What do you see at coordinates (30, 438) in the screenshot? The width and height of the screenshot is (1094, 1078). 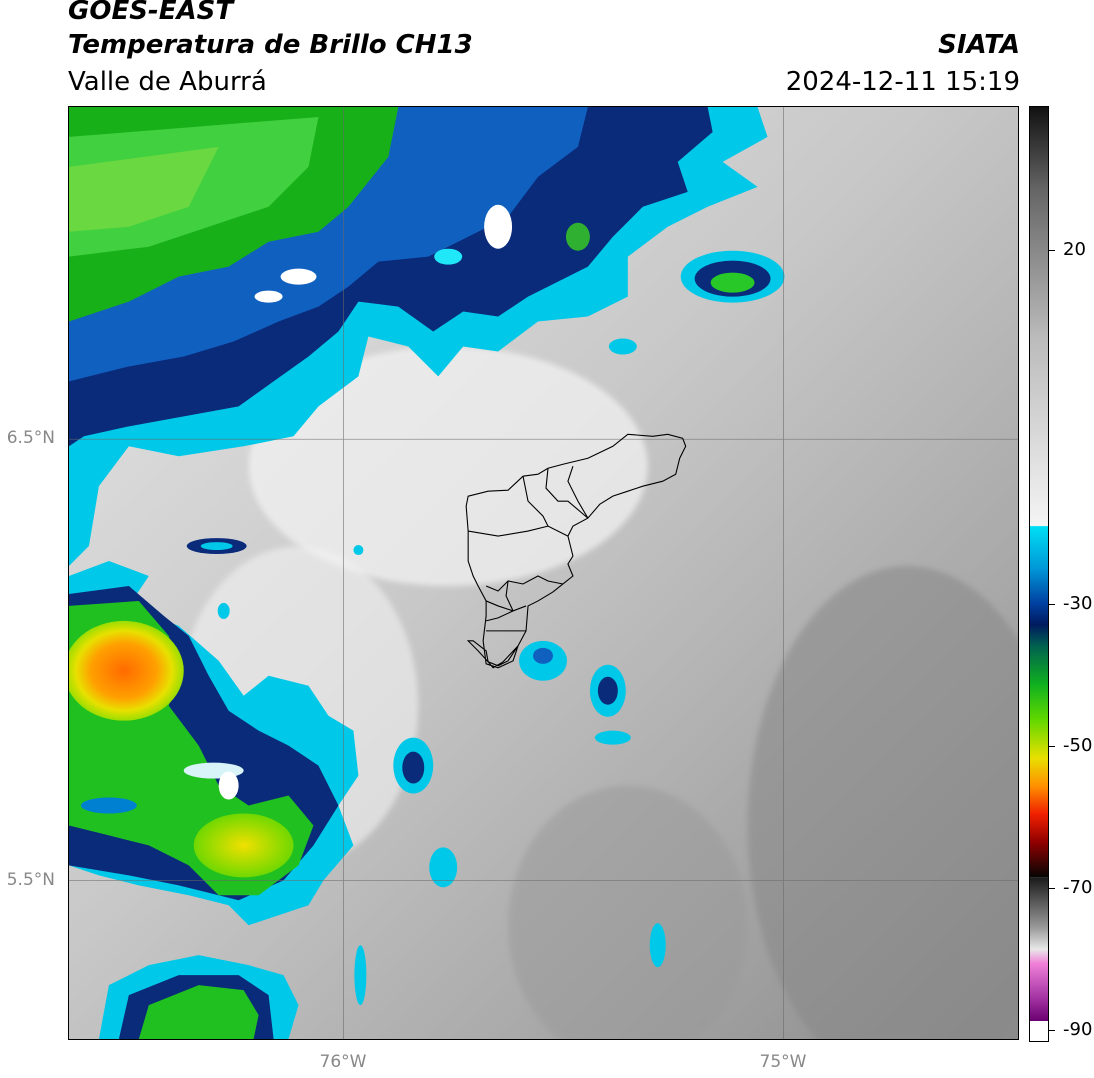 I see `lat-label-6-5n: 6.5°N` at bounding box center [30, 438].